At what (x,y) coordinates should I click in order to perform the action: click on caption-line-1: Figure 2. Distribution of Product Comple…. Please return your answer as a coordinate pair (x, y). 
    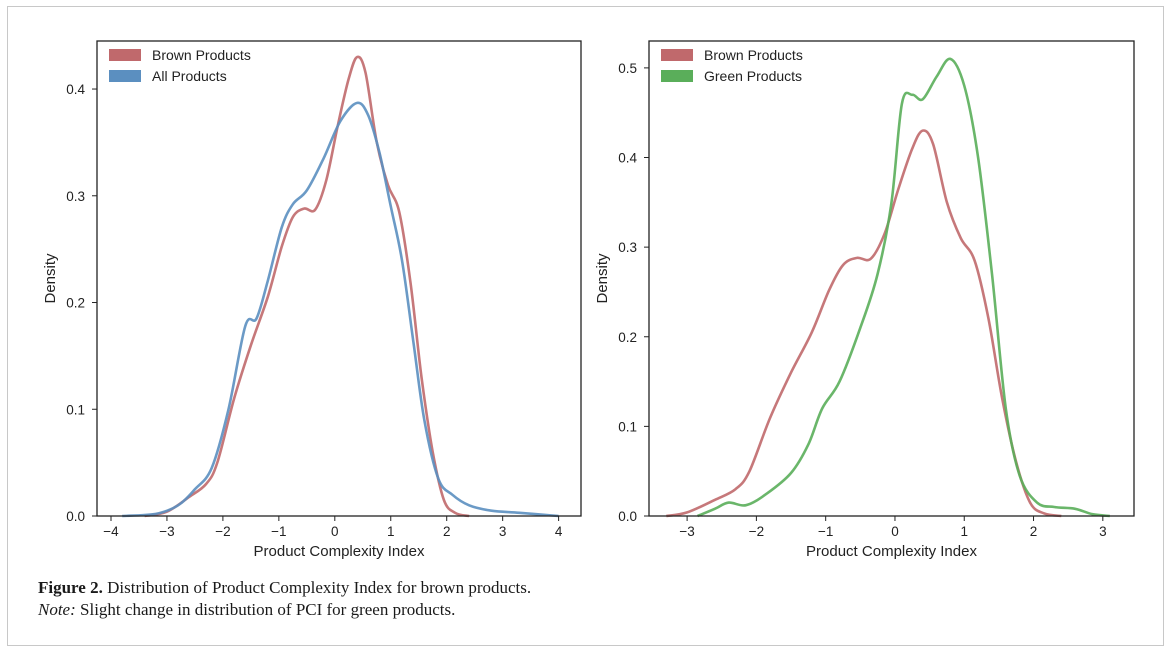
    Looking at the image, I should click on (588, 588).